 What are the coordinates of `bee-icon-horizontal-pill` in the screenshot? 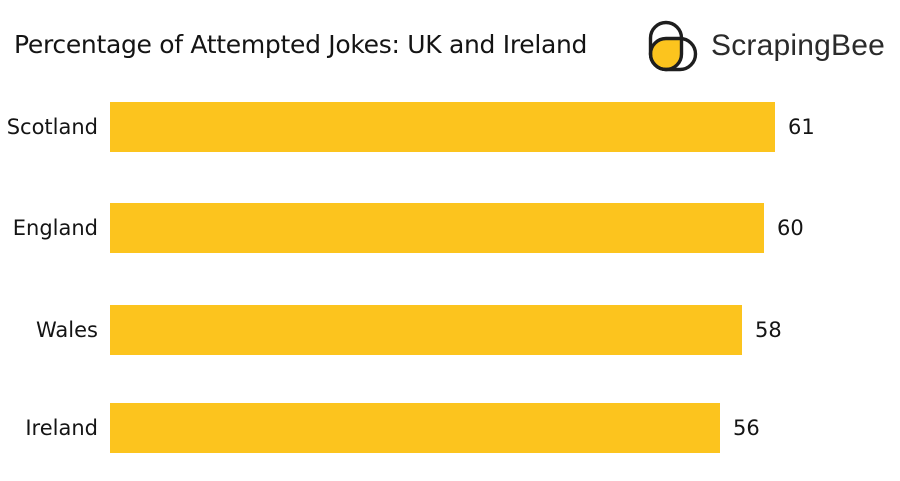 It's located at (673, 54).